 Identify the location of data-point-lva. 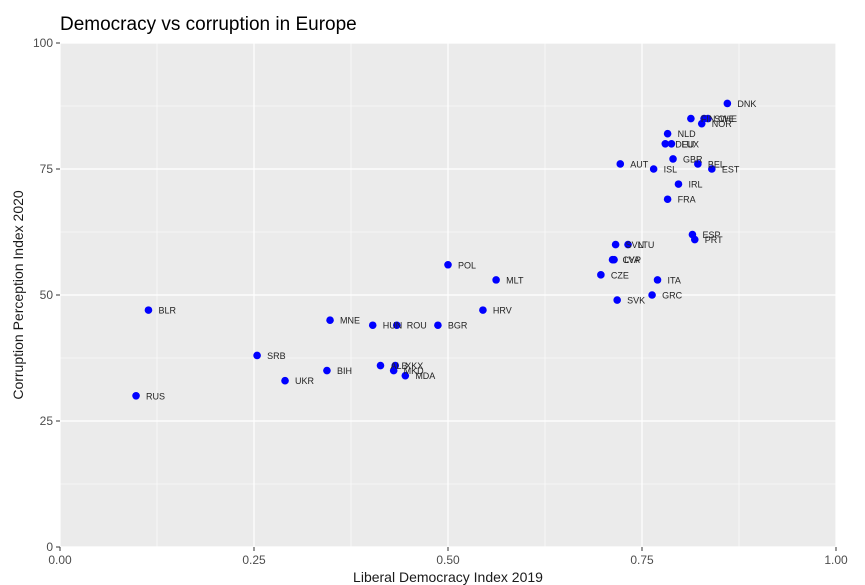
(614, 259).